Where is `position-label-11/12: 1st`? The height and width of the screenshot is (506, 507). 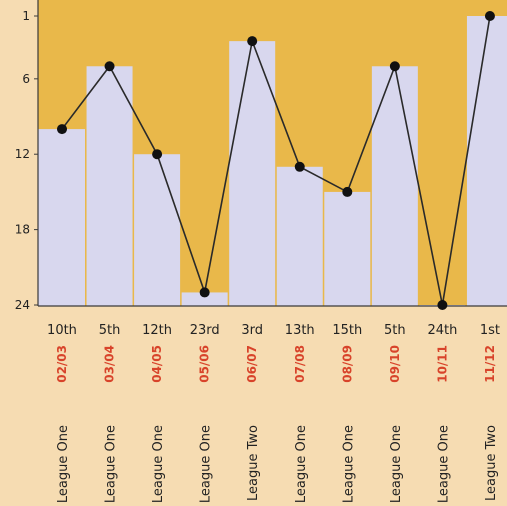 position-label-11/12: 1st is located at coordinates (490, 330).